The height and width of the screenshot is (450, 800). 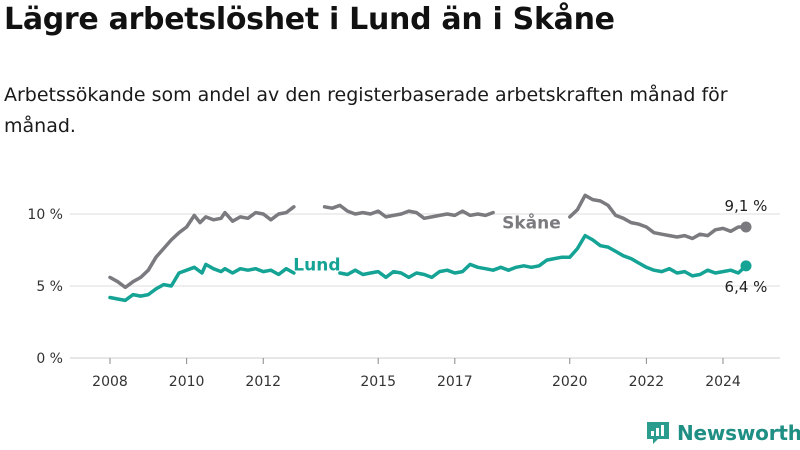 What do you see at coordinates (49, 287) in the screenshot?
I see `y-tick-label: 5 %` at bounding box center [49, 287].